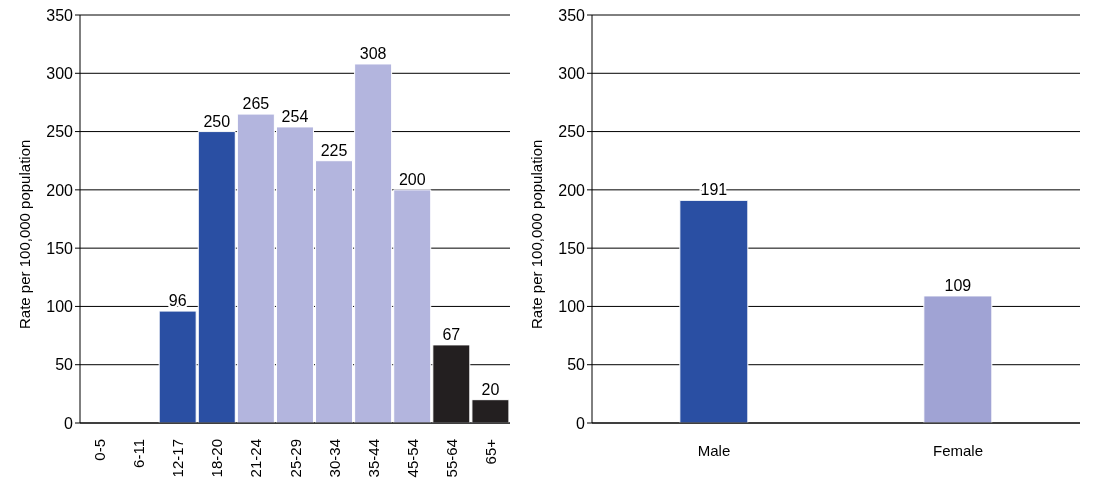  Describe the element at coordinates (373, 53) in the screenshot. I see `data-label: 308` at that location.